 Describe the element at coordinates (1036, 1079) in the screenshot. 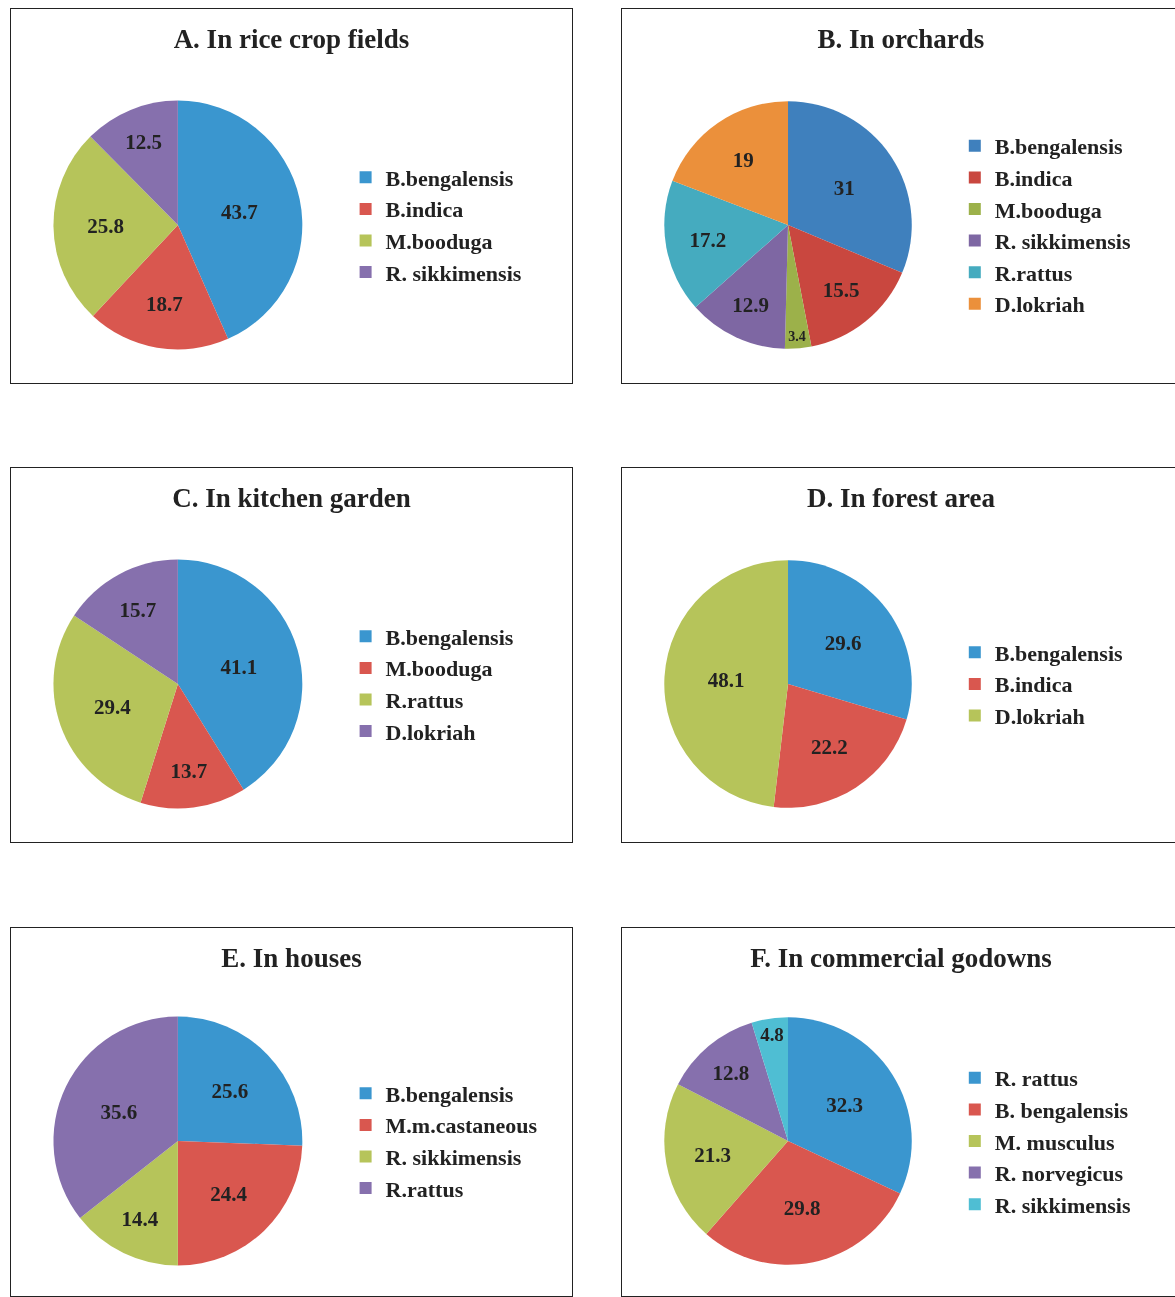

I see `legend-label: R. rattus` at that location.